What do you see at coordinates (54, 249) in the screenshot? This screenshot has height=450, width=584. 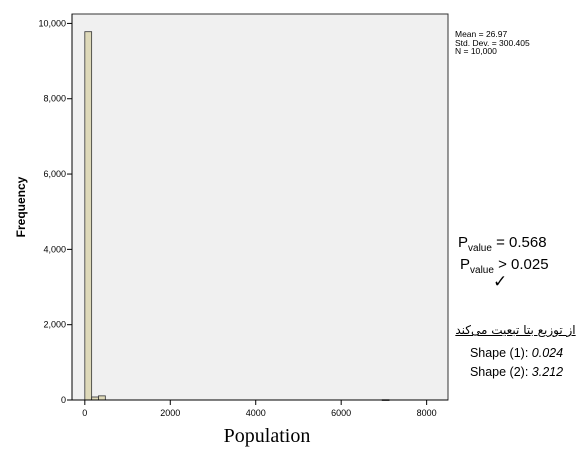 I see `y-tick-label-2: 4,000` at bounding box center [54, 249].